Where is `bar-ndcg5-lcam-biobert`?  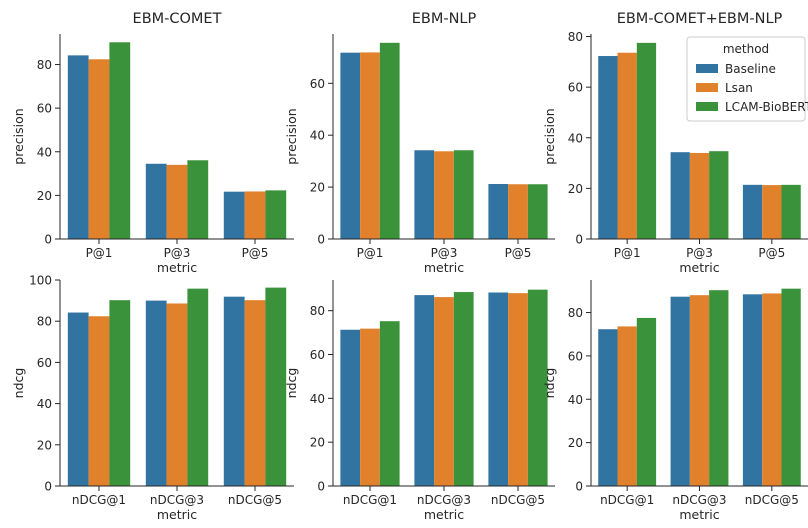
bar-ndcg5-lcam-biobert is located at coordinates (791, 387).